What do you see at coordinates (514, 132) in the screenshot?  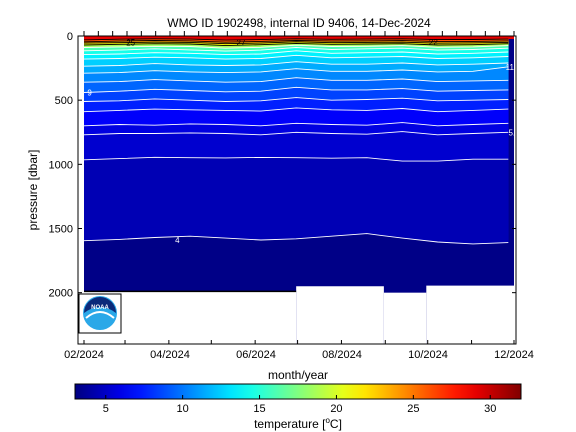 I see `isotherm-label: 5.5` at bounding box center [514, 132].